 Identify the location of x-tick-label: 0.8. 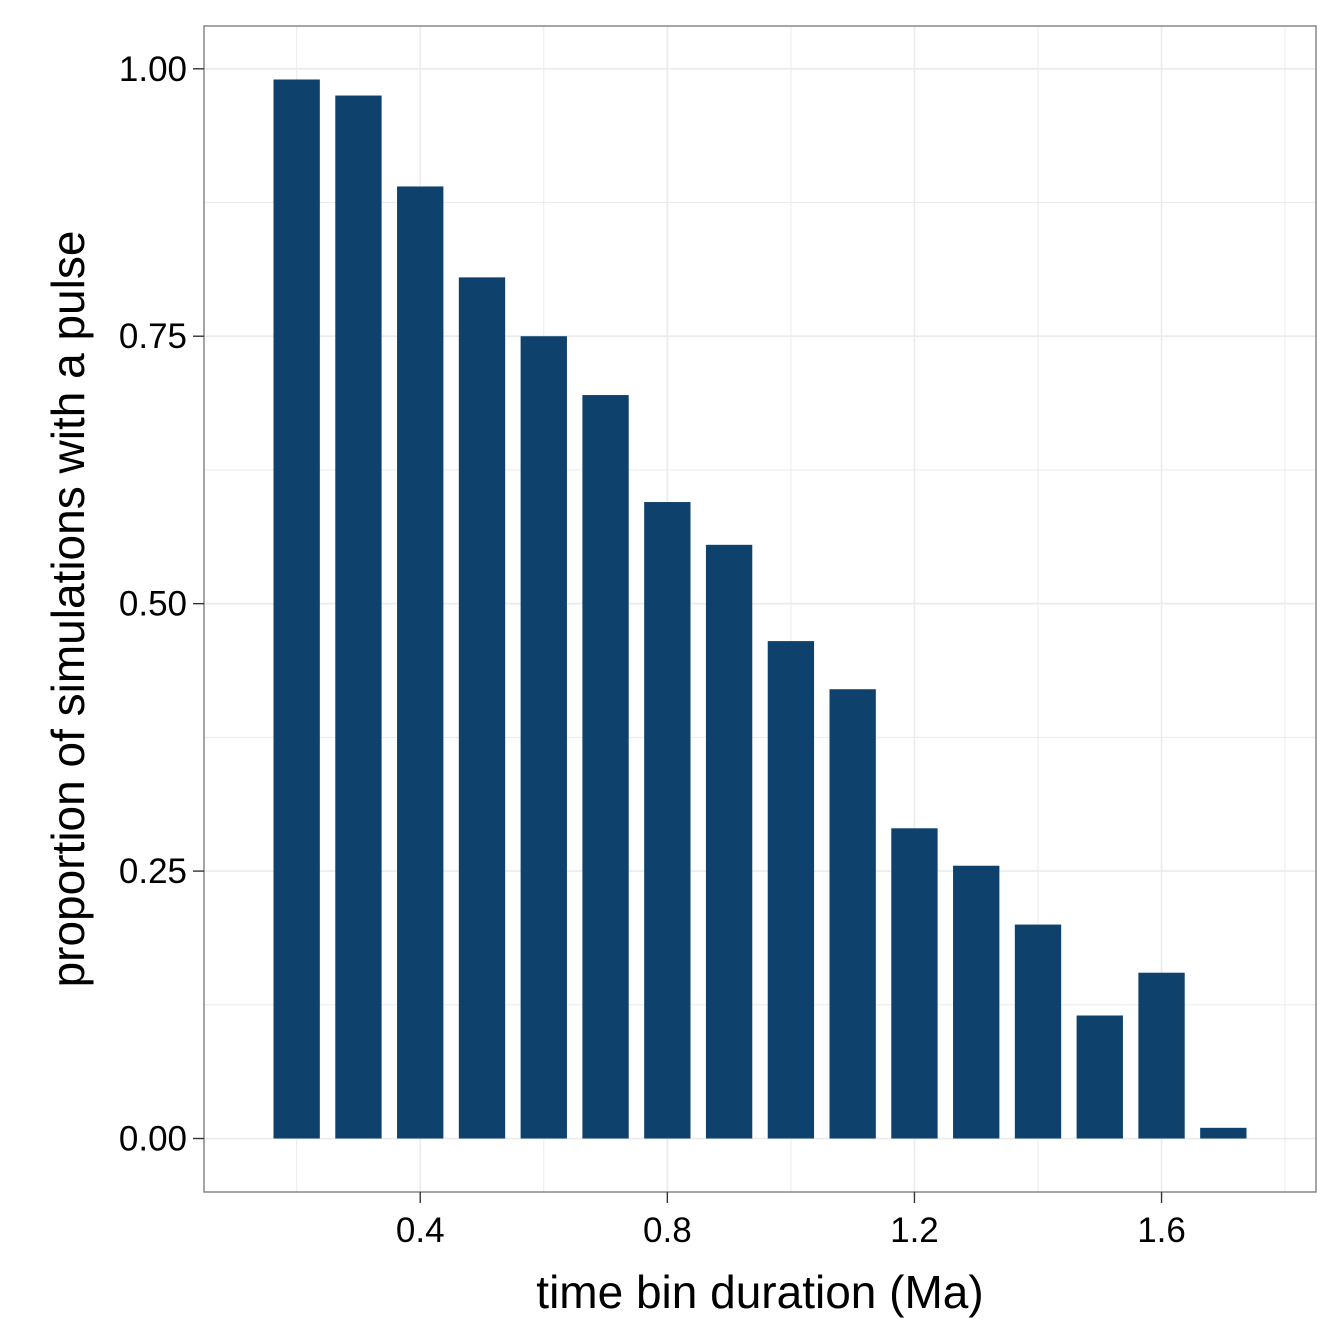
(667, 1230).